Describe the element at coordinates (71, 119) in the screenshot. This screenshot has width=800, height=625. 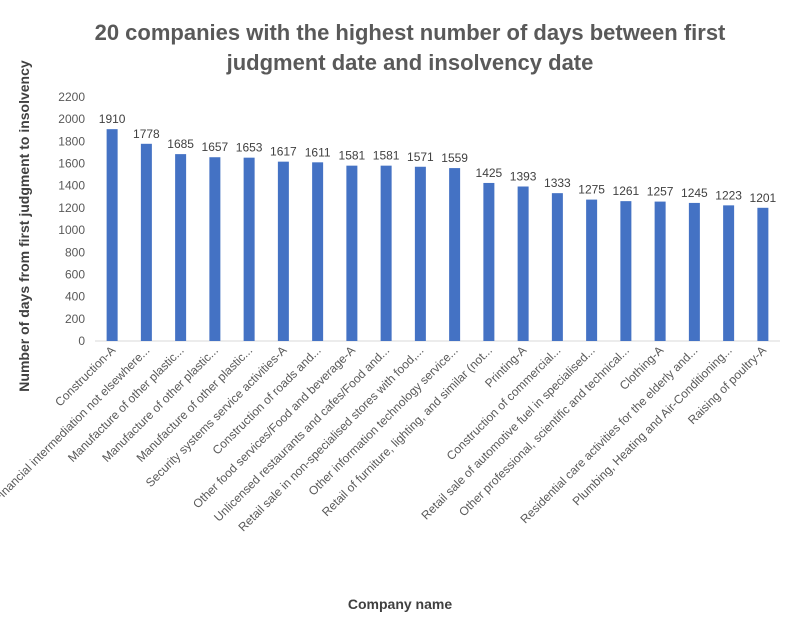
I see `y-tick-label-10: 2000` at that location.